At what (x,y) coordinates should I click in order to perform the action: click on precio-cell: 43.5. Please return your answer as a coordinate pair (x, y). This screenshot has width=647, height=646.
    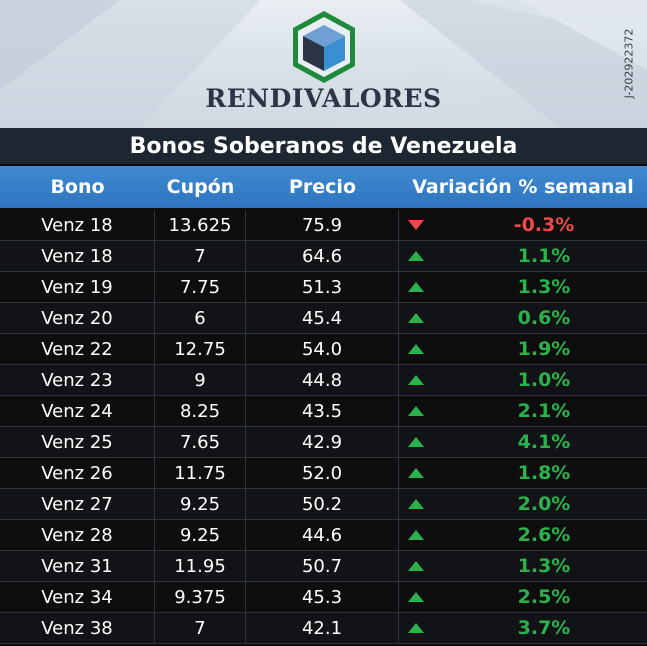
    Looking at the image, I should click on (322, 411).